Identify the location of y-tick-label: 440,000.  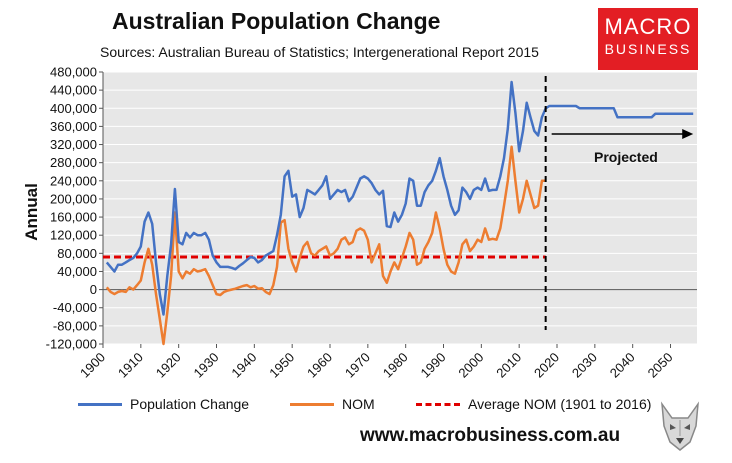
(73, 90).